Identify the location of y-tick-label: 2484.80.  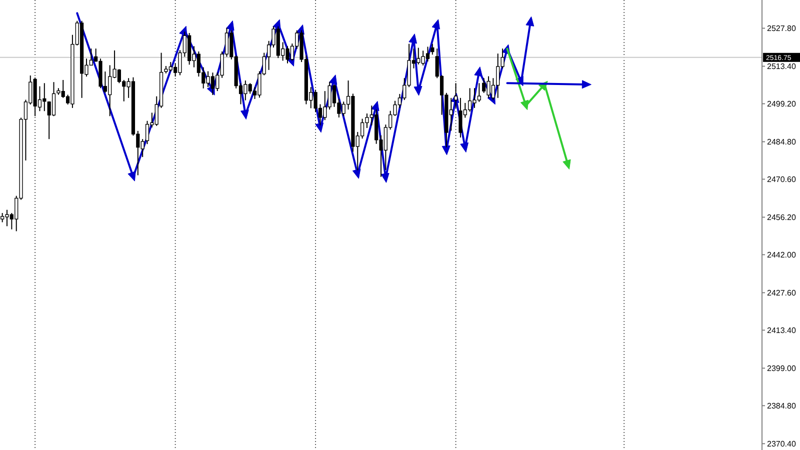
(781, 142).